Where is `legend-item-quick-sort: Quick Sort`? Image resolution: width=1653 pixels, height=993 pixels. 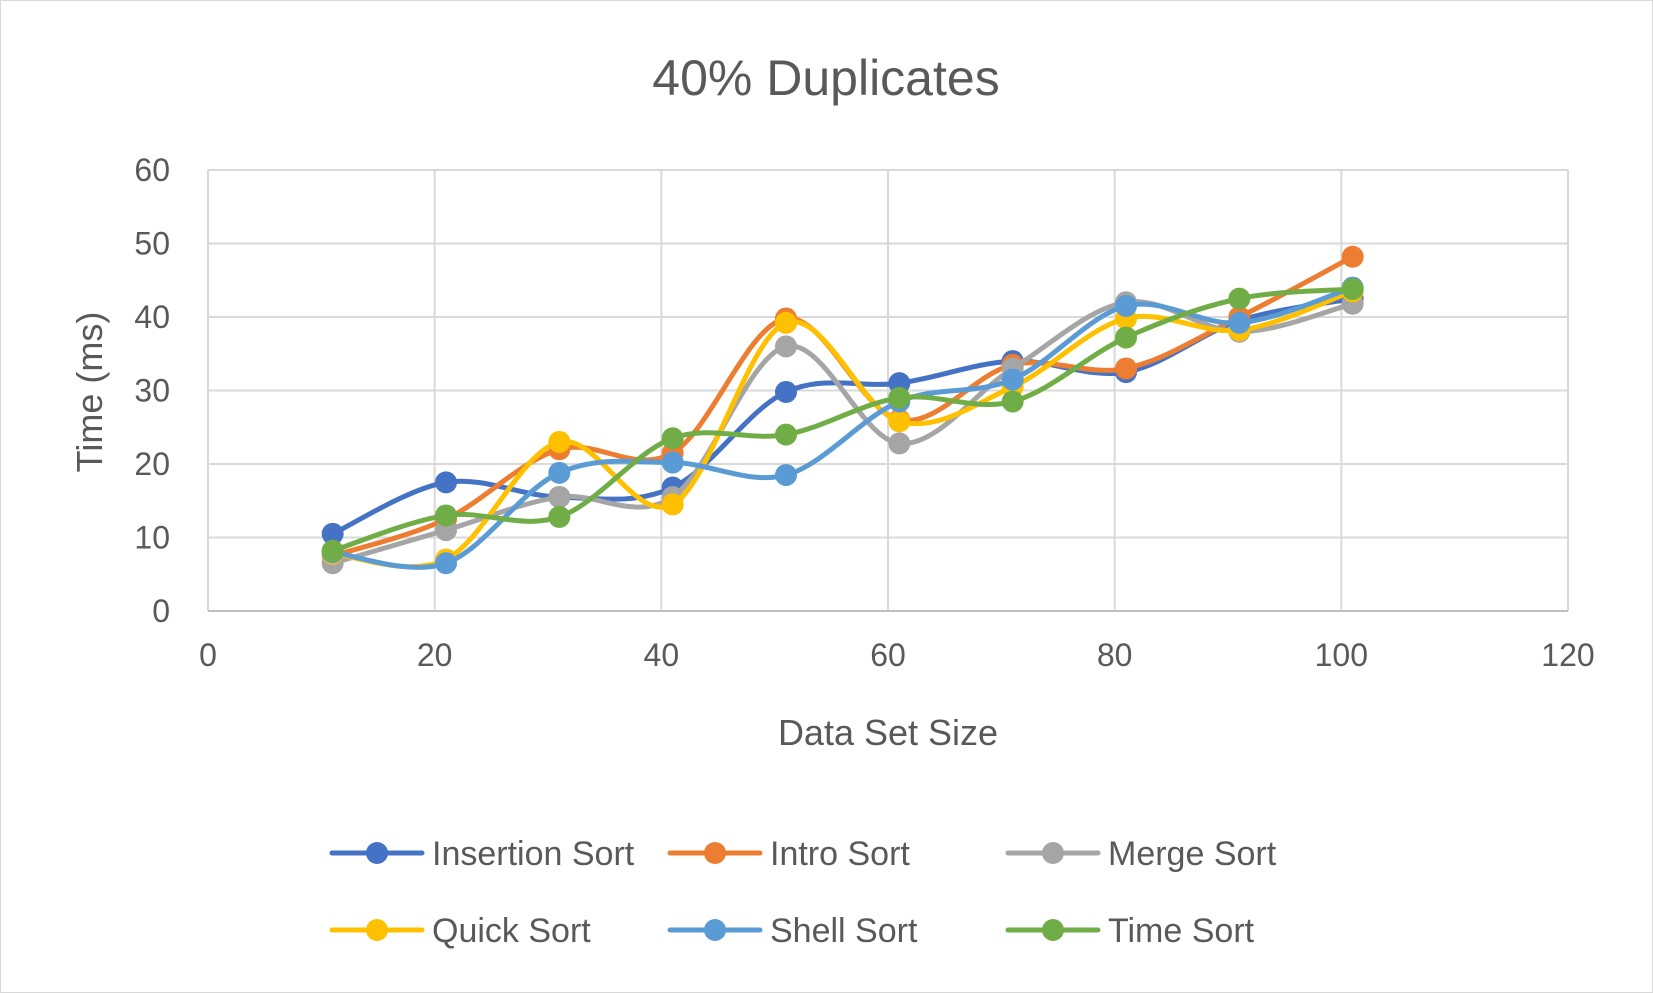 legend-item-quick-sort: Quick Sort is located at coordinates (460, 931).